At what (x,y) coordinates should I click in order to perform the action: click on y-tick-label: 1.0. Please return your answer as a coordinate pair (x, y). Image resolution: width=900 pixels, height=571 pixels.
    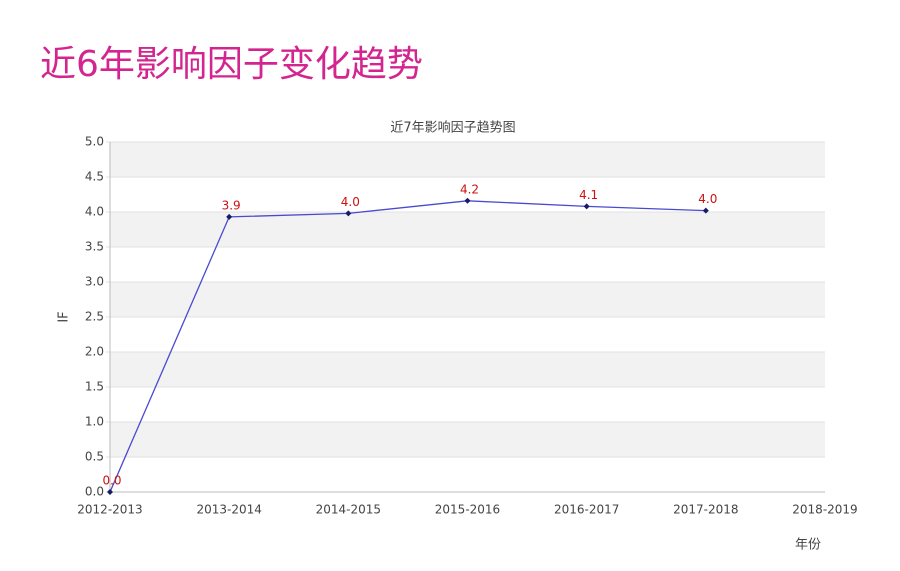
    Looking at the image, I should click on (94, 422).